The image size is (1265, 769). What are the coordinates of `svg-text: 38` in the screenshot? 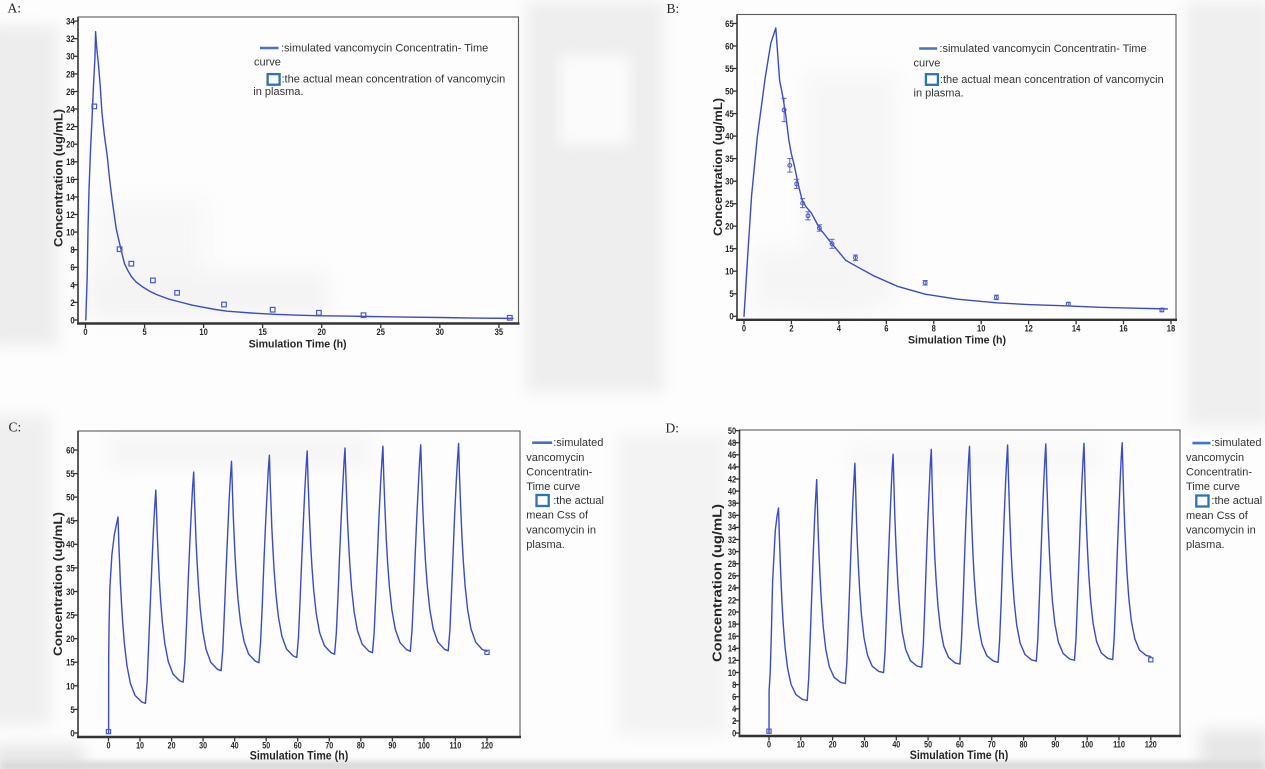 It's located at (732, 503).